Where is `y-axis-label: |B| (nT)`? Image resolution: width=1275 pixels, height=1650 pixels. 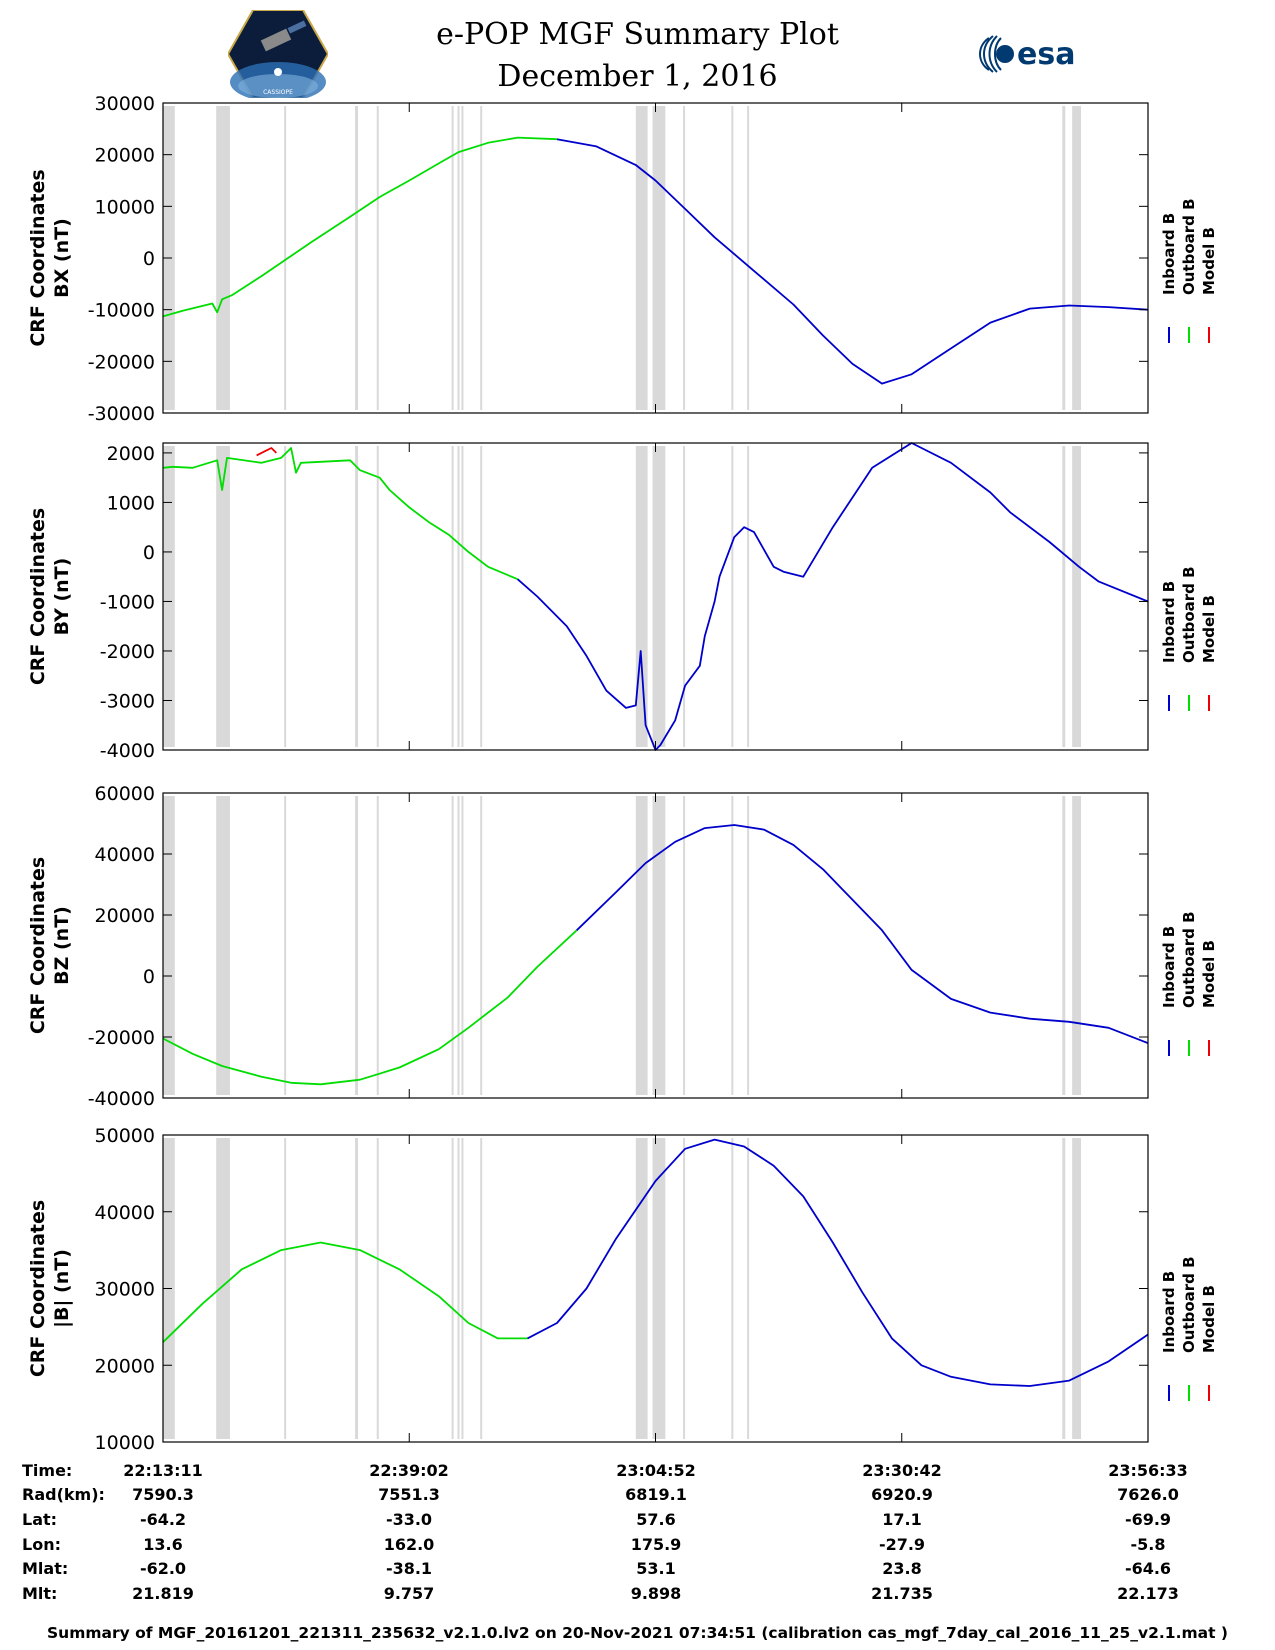 y-axis-label: |B| (nT) is located at coordinates (62, 1288).